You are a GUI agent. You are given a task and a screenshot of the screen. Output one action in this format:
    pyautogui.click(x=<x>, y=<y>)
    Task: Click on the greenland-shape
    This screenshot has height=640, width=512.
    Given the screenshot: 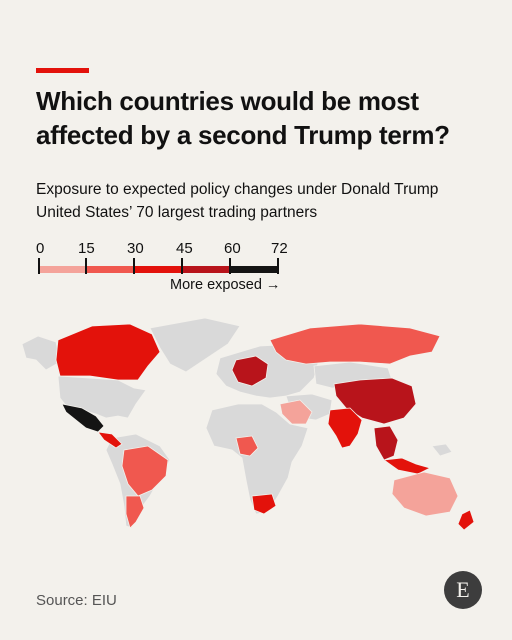 What is the action you would take?
    pyautogui.click(x=195, y=345)
    